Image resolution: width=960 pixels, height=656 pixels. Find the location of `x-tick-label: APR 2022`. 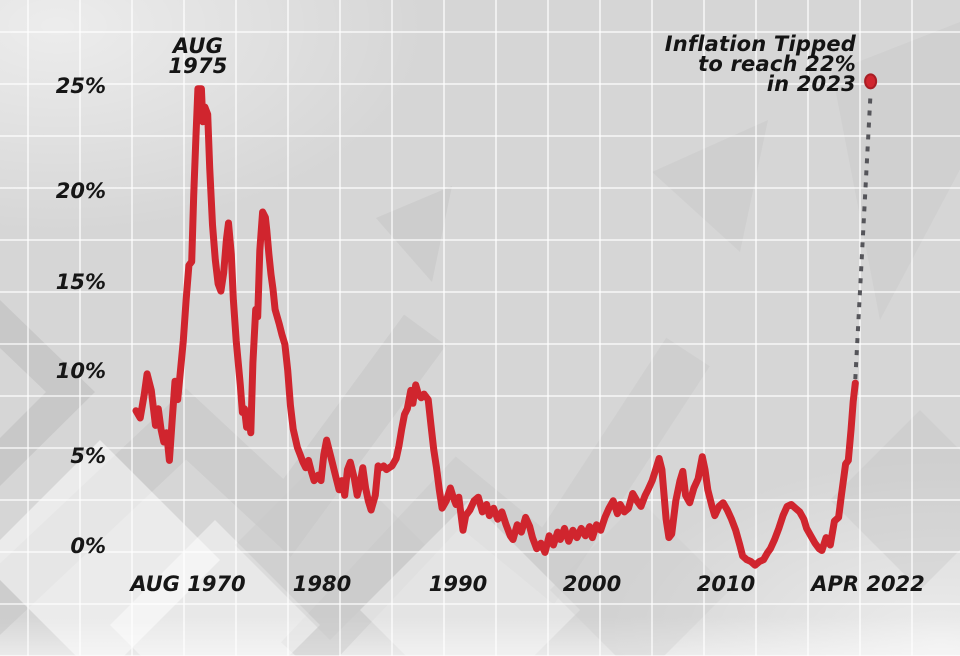

x-tick-label: APR 2022 is located at coordinates (867, 584).